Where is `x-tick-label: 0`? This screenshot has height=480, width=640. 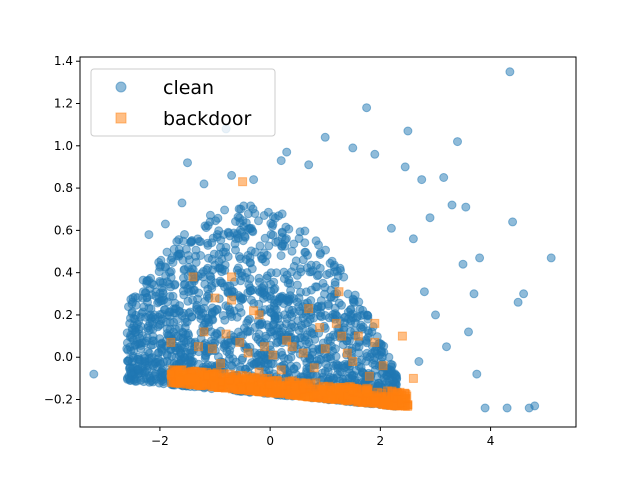 x-tick-label: 0 is located at coordinates (270, 441).